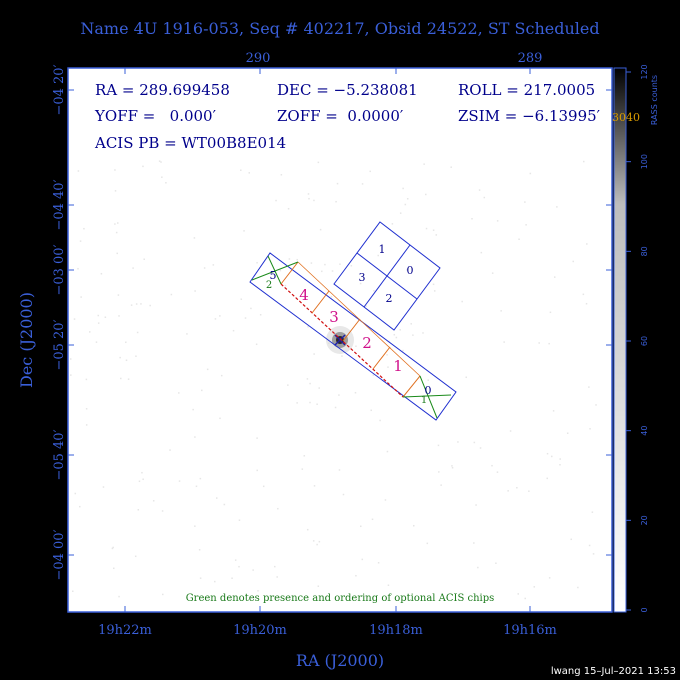  What do you see at coordinates (410, 270) in the screenshot?
I see `acis-i-chip-label: 0` at bounding box center [410, 270].